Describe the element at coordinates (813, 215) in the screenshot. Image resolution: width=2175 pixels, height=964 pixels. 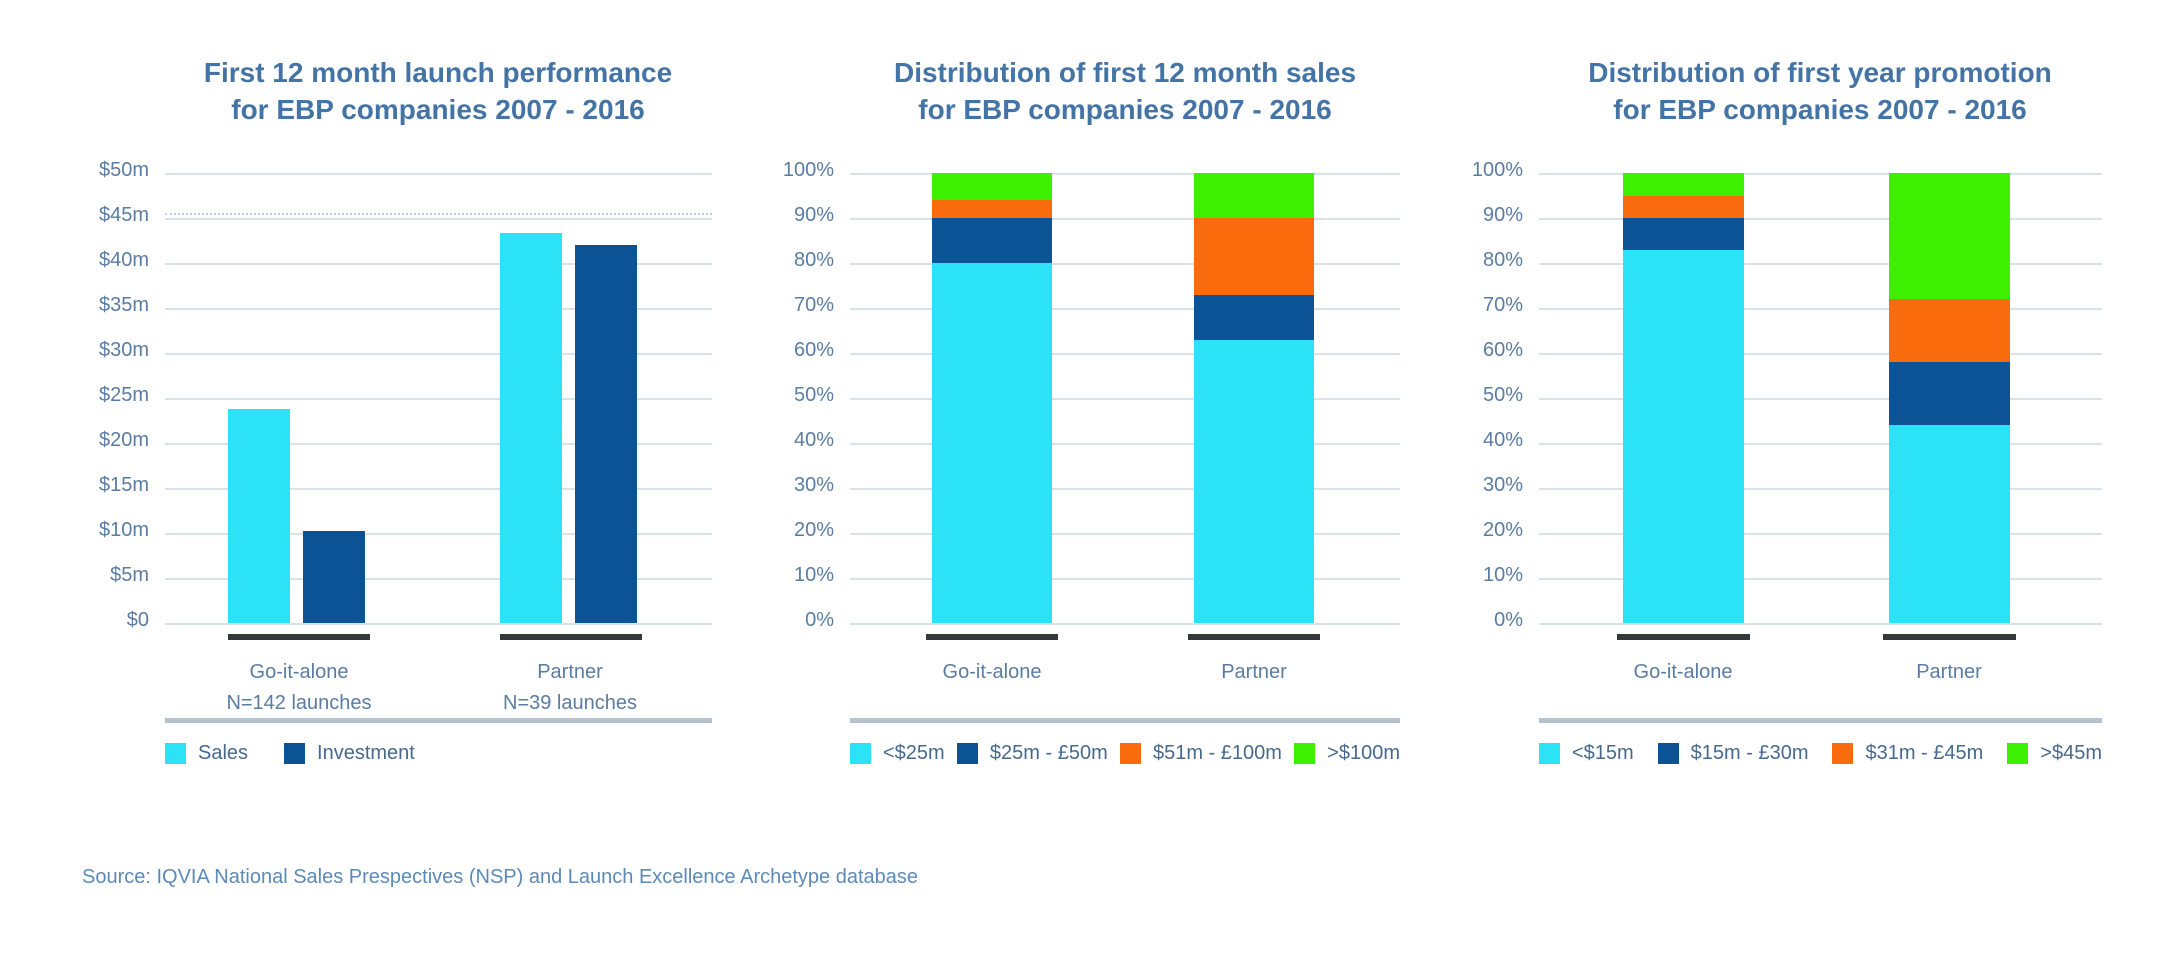
I see `y-tick-label: 90%` at that location.